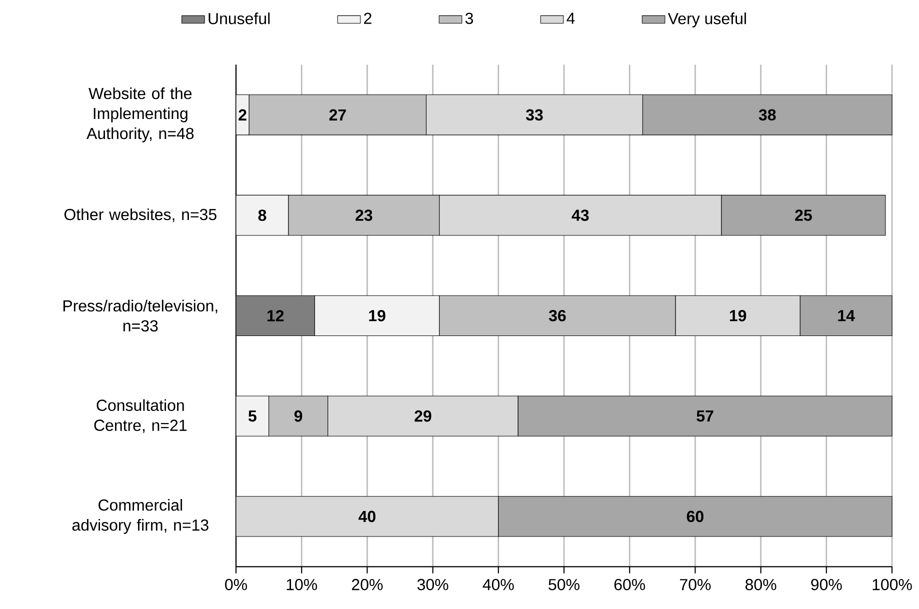 Image resolution: width=919 pixels, height=609 pixels. Describe the element at coordinates (432, 584) in the screenshot. I see `x-tick-label: 30%` at that location.